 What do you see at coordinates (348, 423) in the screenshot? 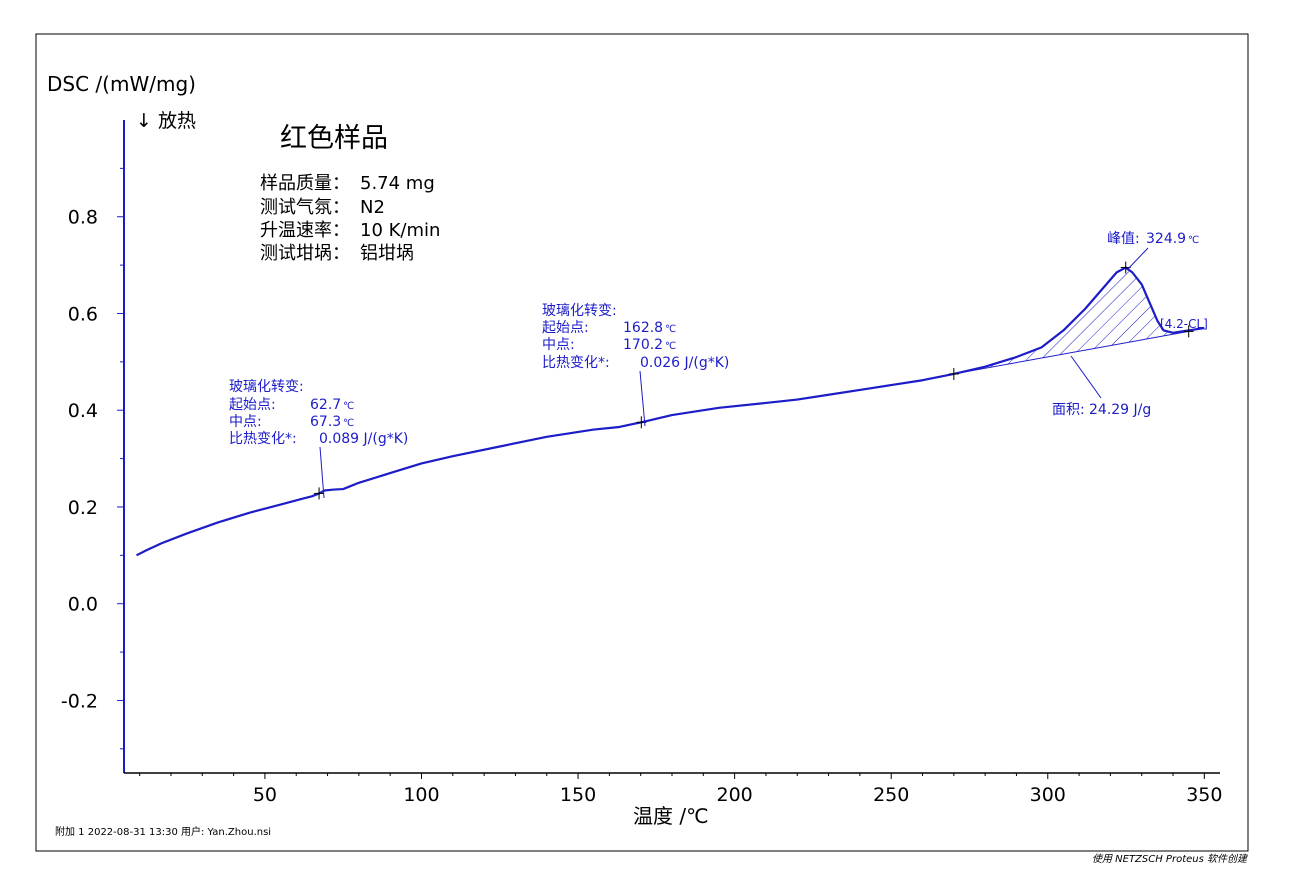
I see `glass-transition-1-midpoint-unit: ℃` at bounding box center [348, 423].